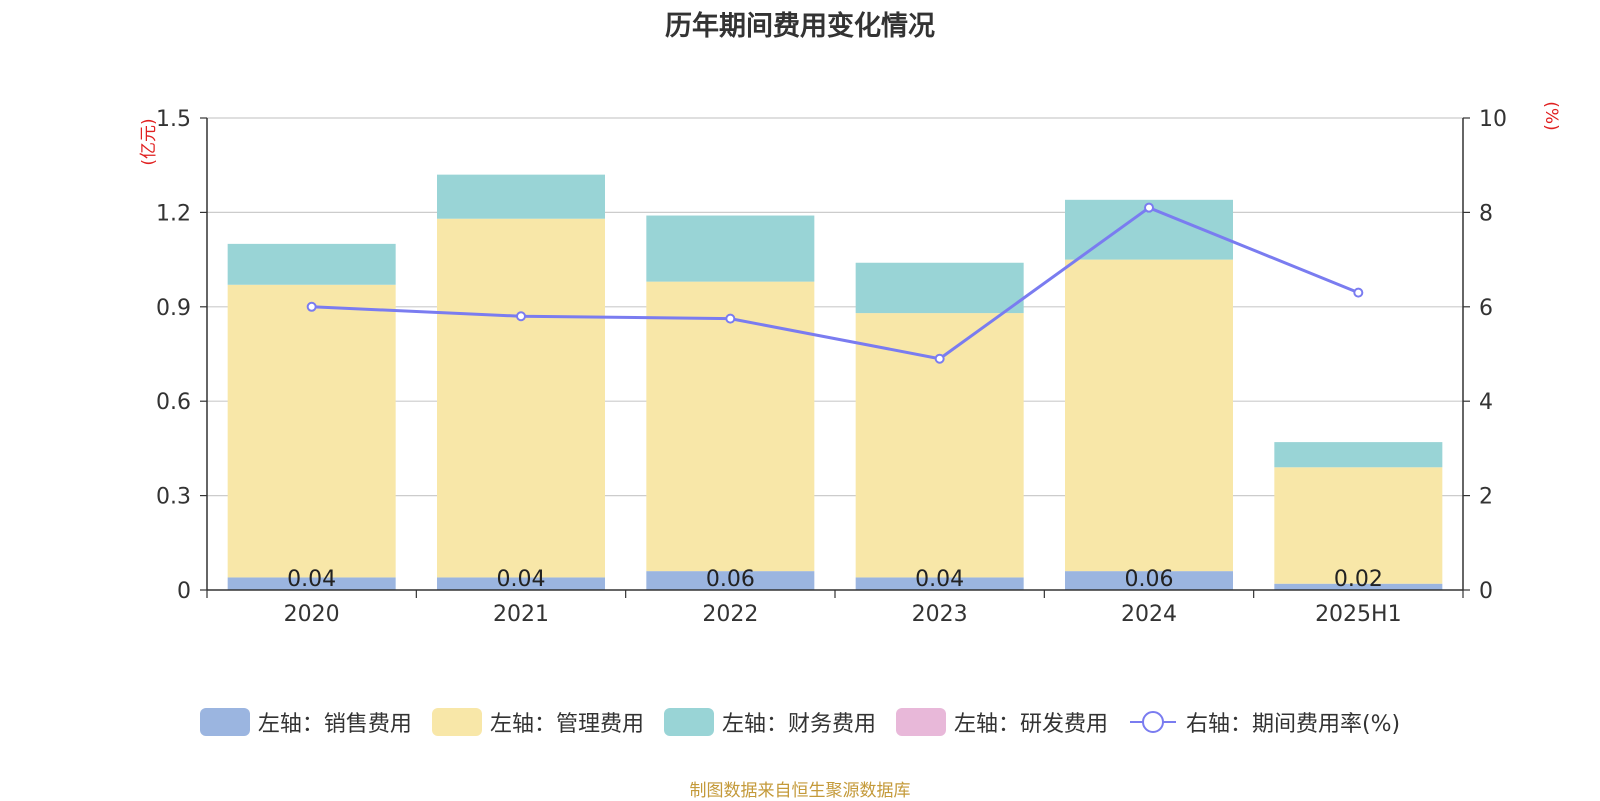  Describe the element at coordinates (1293, 724) in the screenshot. I see `legend-label: 右轴：期间费用率(%)` at that location.